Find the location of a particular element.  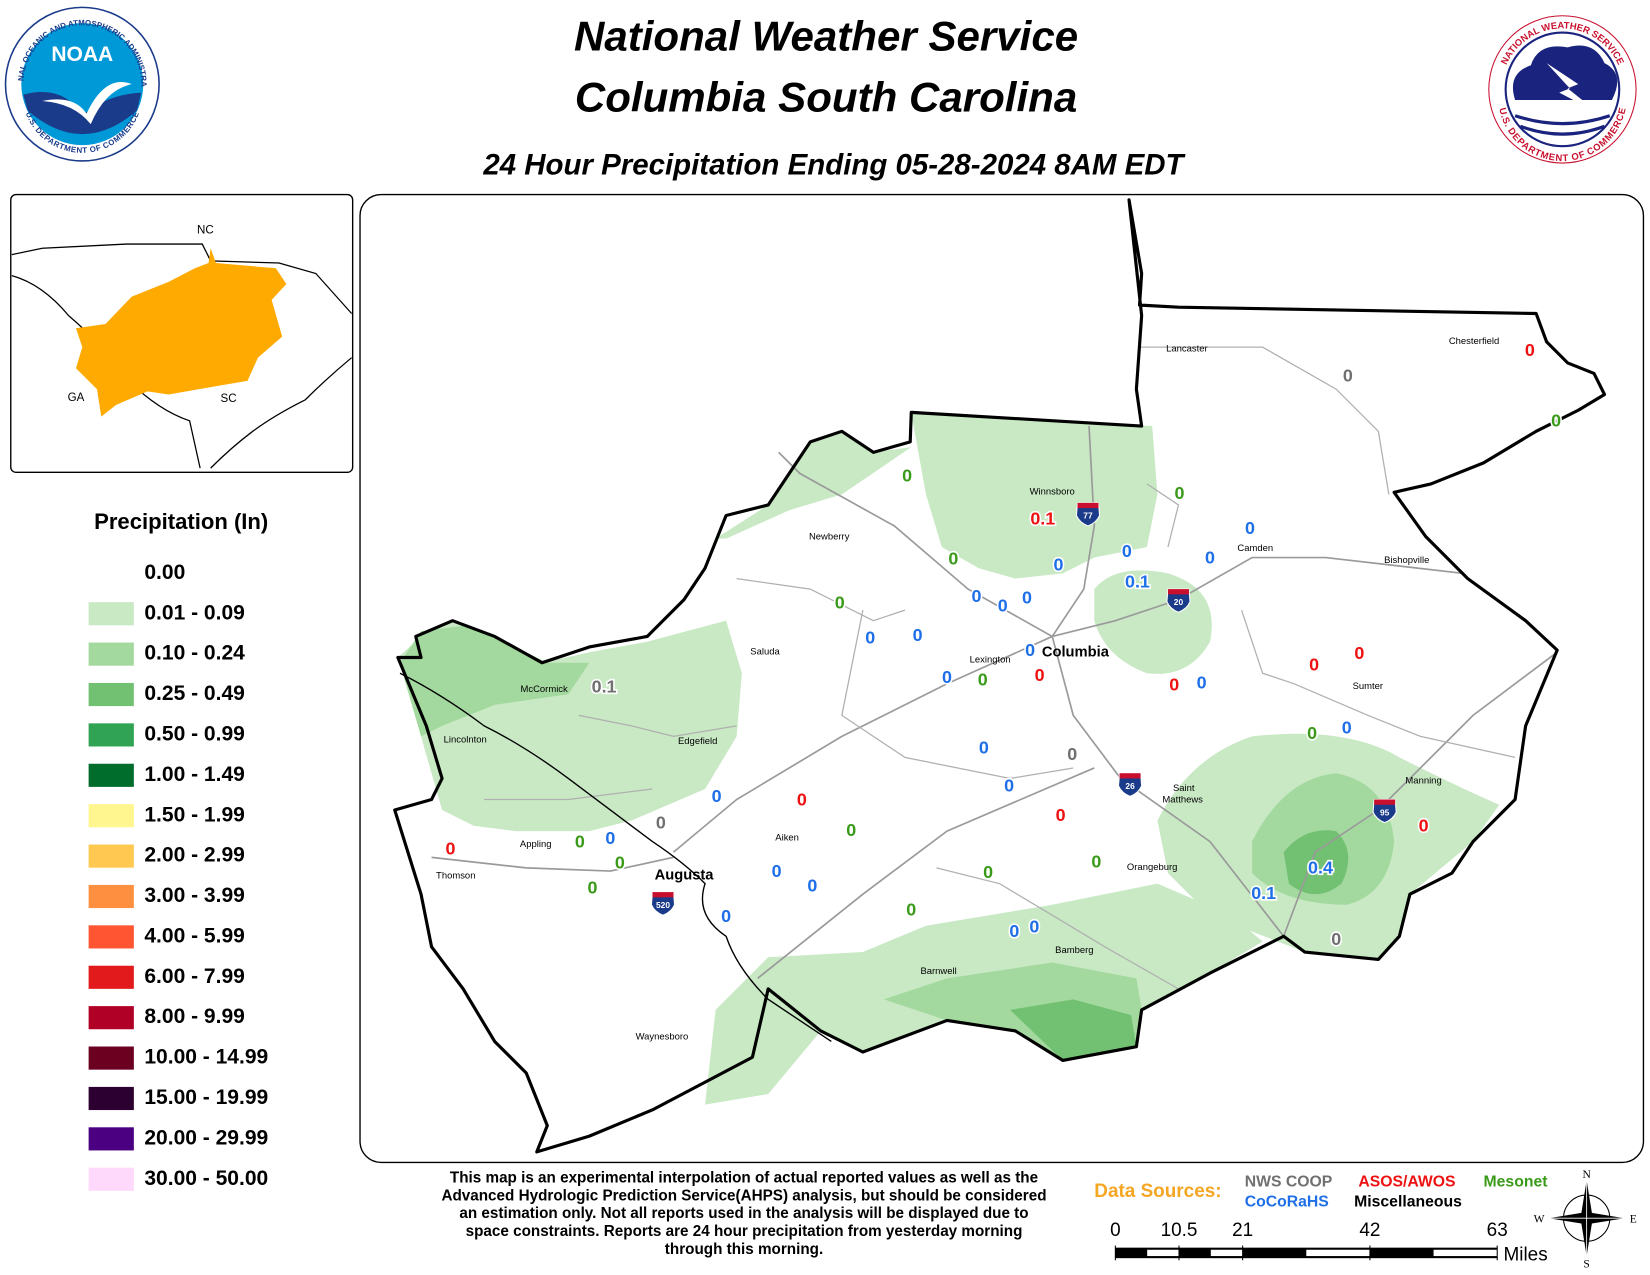

data-sources-label: Data Sources: is located at coordinates (1157, 1191).